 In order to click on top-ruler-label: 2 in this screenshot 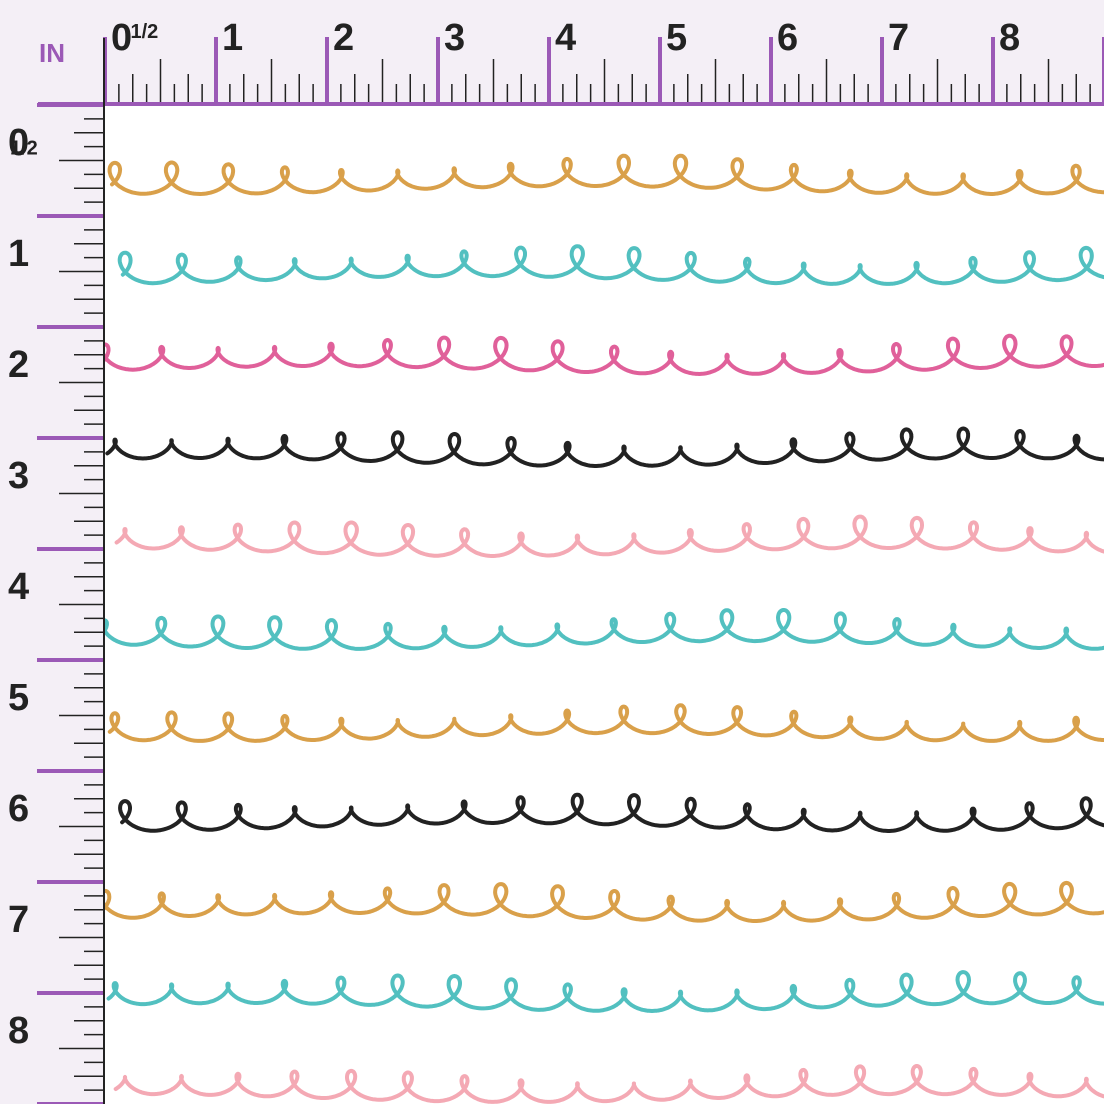, I will do `click(343, 38)`.